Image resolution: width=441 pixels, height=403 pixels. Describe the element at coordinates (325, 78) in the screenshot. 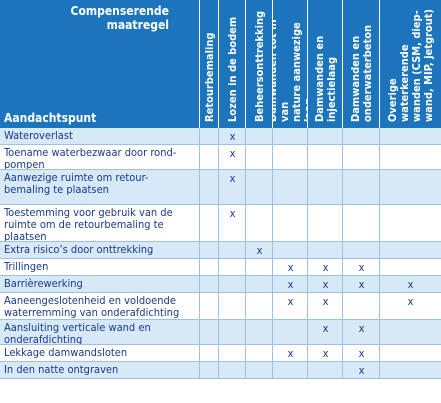

I see `column-header-label: Damwanden en injectielaag` at that location.